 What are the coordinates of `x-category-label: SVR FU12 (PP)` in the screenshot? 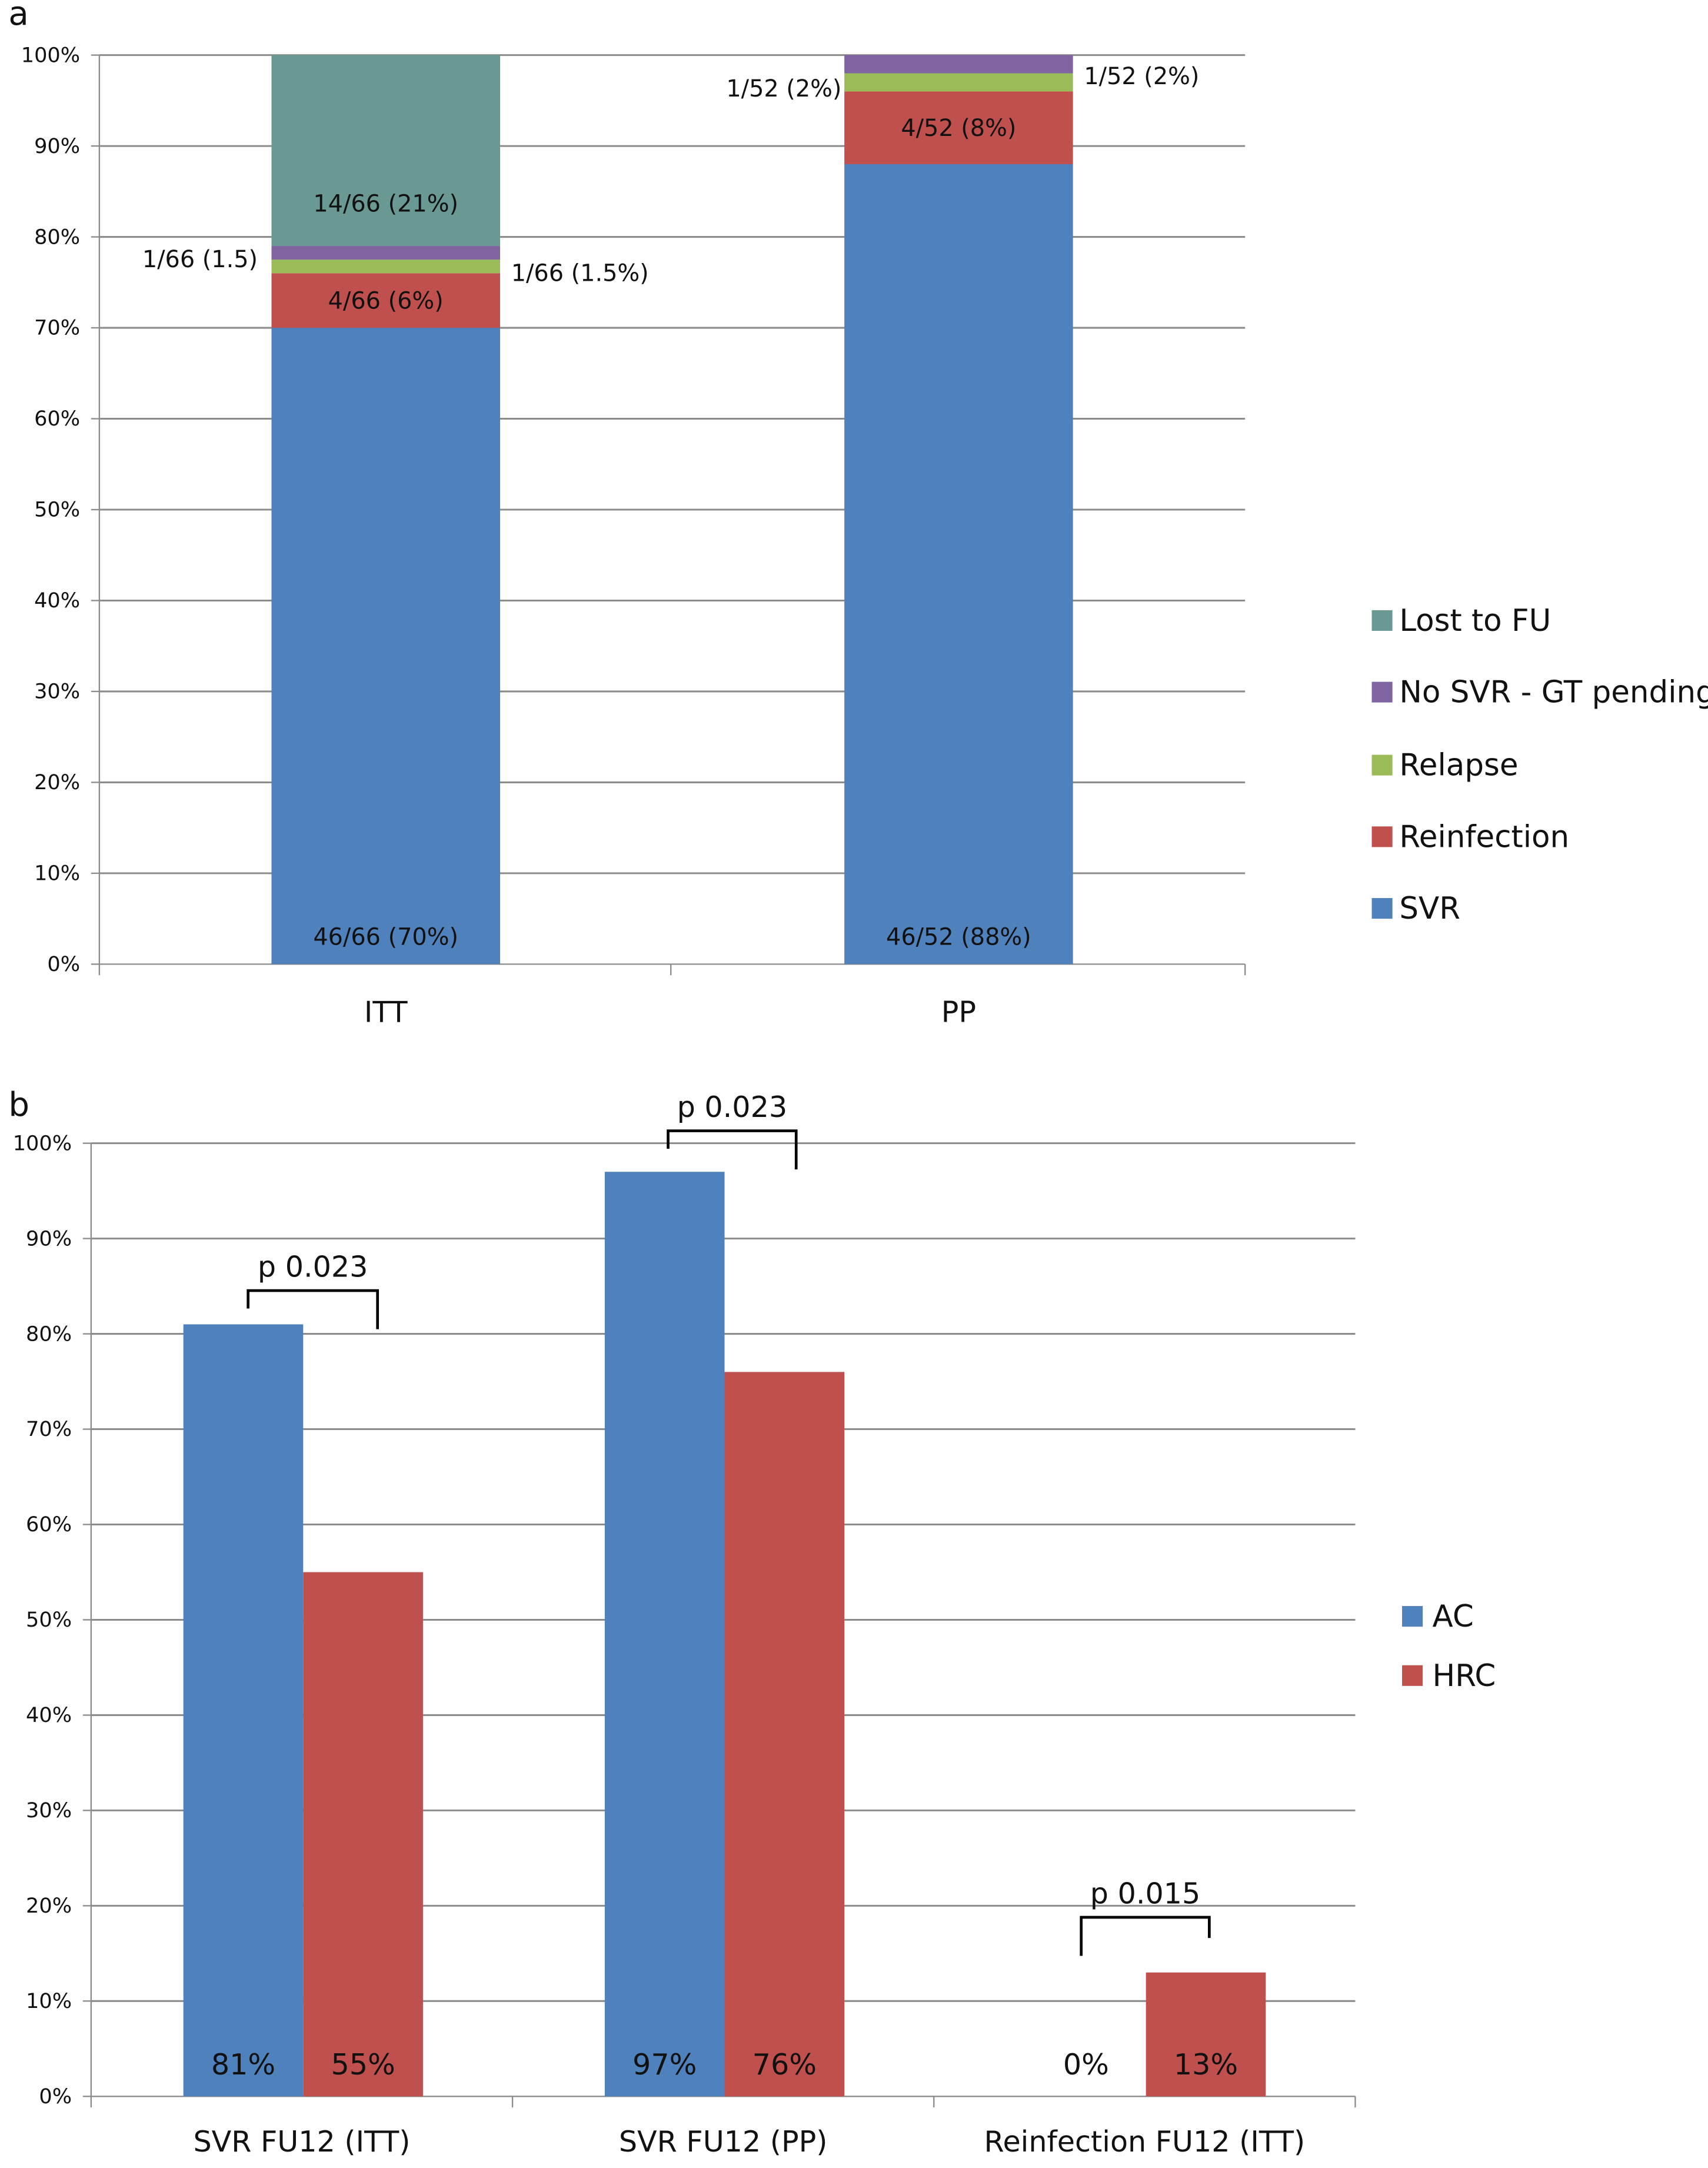 It's located at (723, 2141).